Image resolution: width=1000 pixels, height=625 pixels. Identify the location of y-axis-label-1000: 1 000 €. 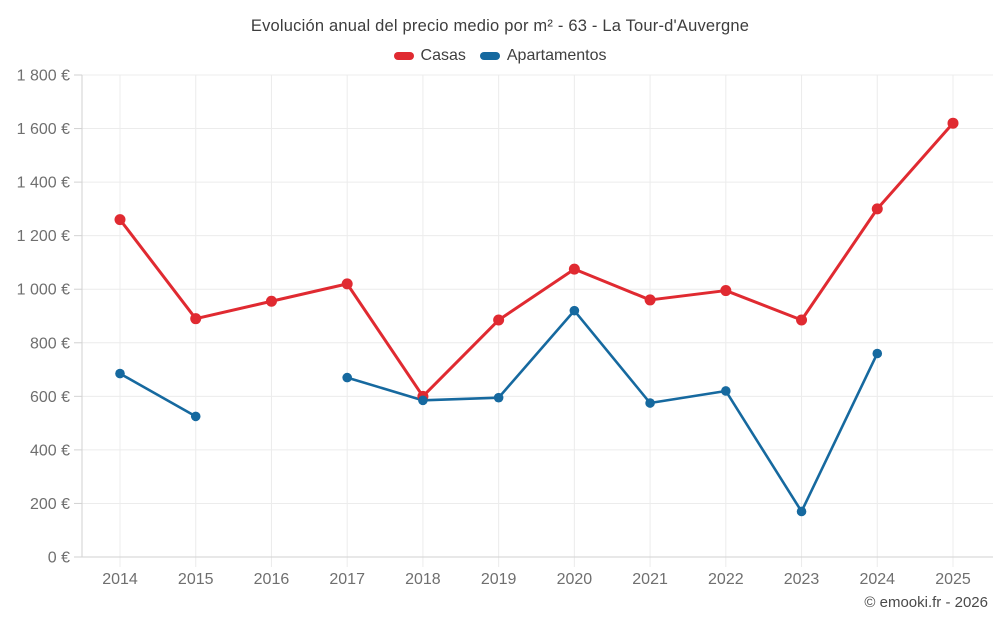
(43, 290).